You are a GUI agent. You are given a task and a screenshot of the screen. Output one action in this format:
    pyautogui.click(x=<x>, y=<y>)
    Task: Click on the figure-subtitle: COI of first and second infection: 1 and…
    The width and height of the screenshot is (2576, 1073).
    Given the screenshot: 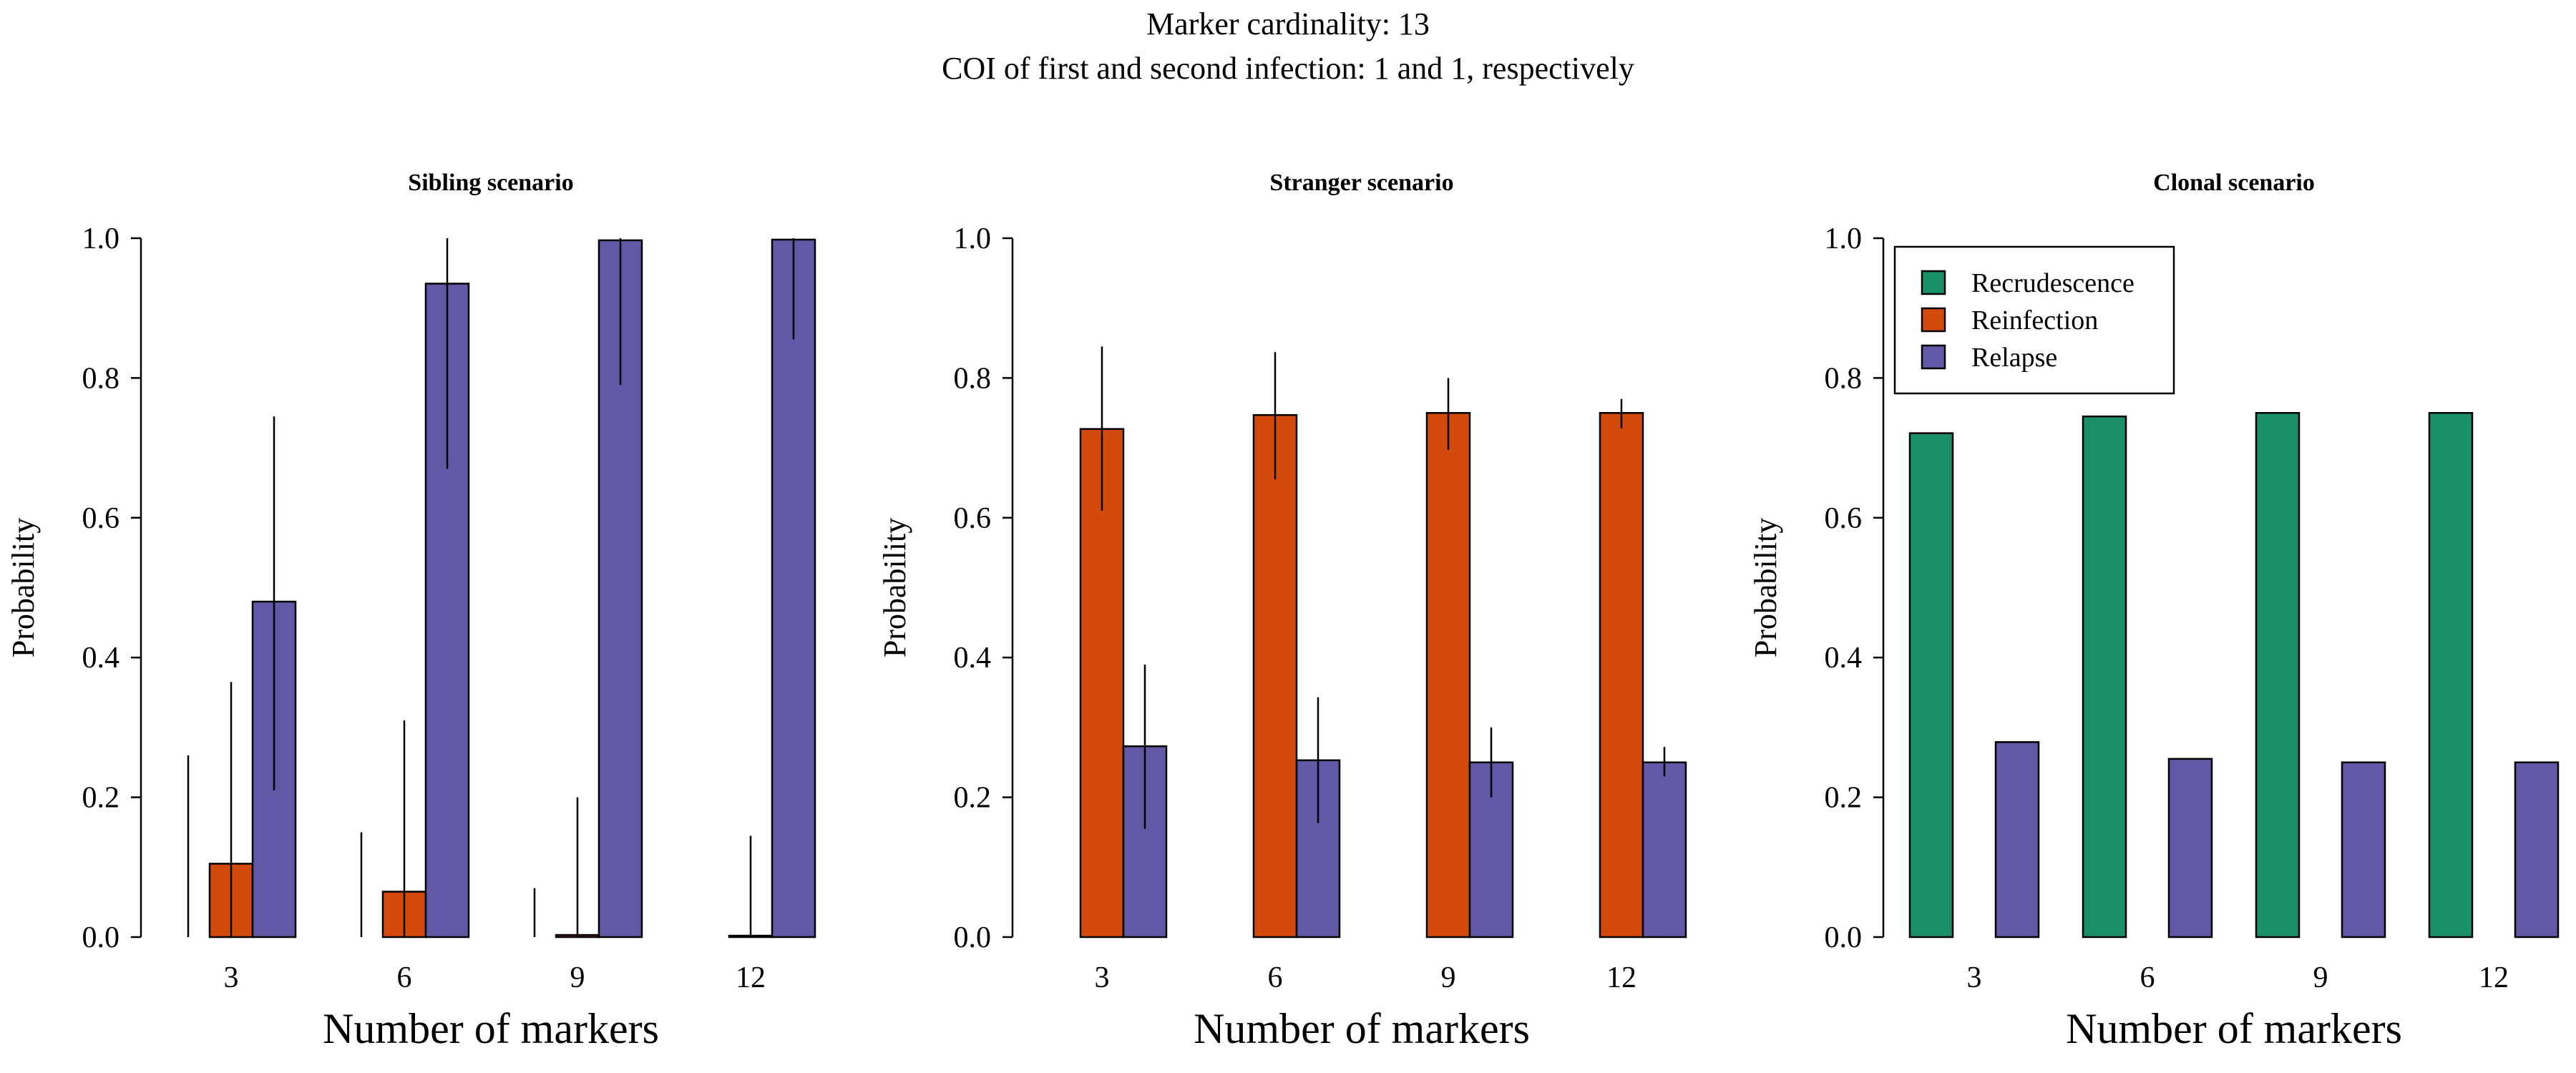 What is the action you would take?
    pyautogui.click(x=1288, y=68)
    